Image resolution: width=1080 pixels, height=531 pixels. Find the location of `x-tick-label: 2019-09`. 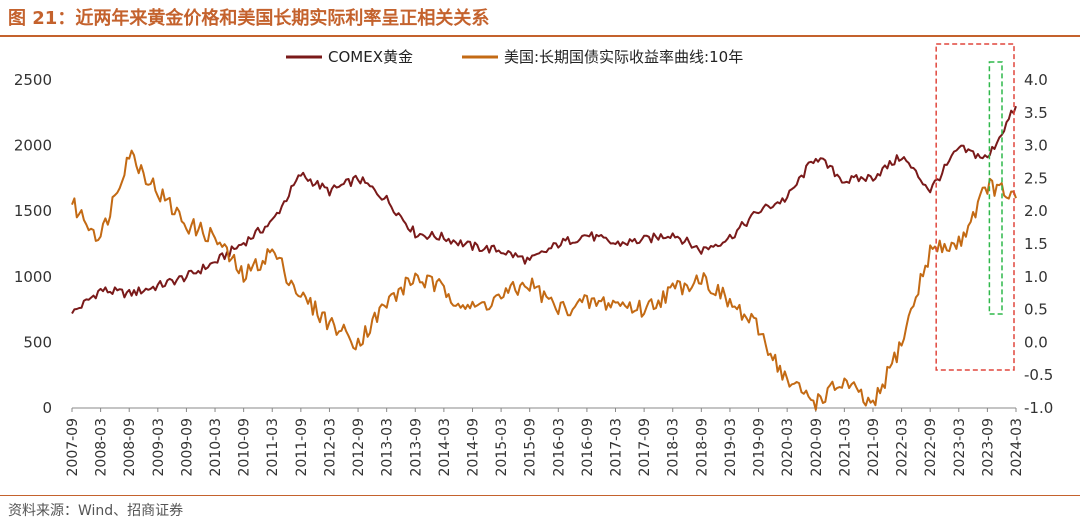

x-tick-label: 2019-09 is located at coordinates (760, 447).